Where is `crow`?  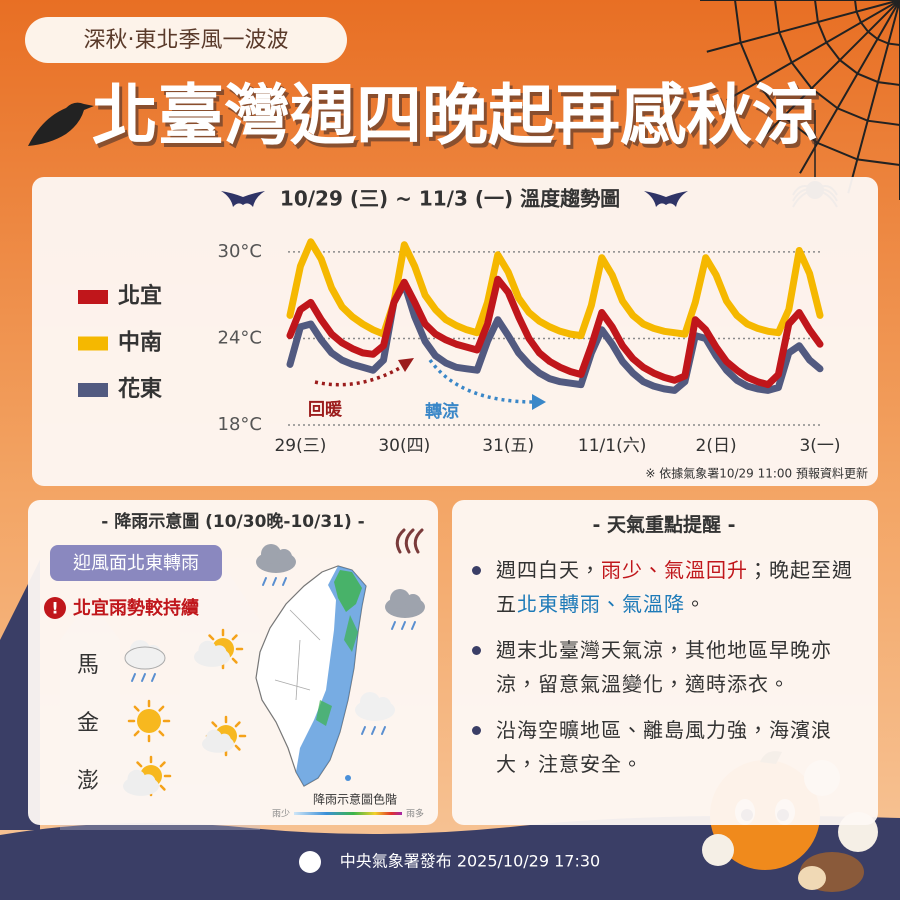
crow is located at coordinates (61, 124).